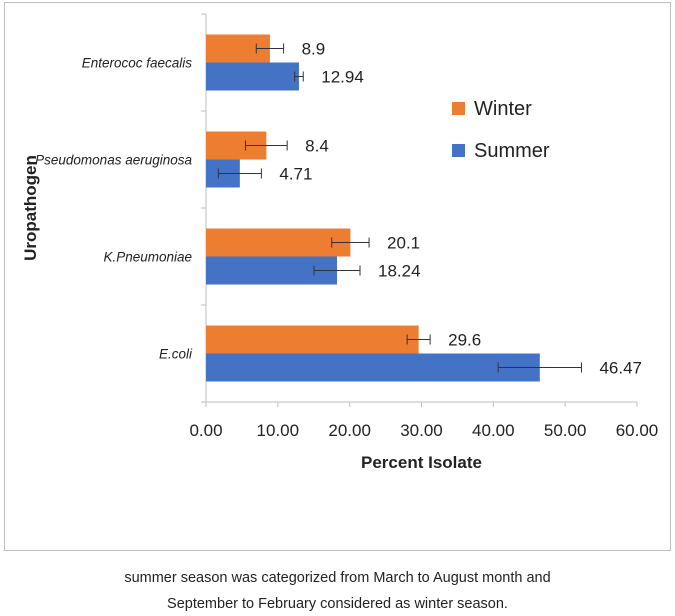 This screenshot has height=616, width=675. Describe the element at coordinates (147, 257) in the screenshot. I see `category-label: K.Pneumoniae` at that location.